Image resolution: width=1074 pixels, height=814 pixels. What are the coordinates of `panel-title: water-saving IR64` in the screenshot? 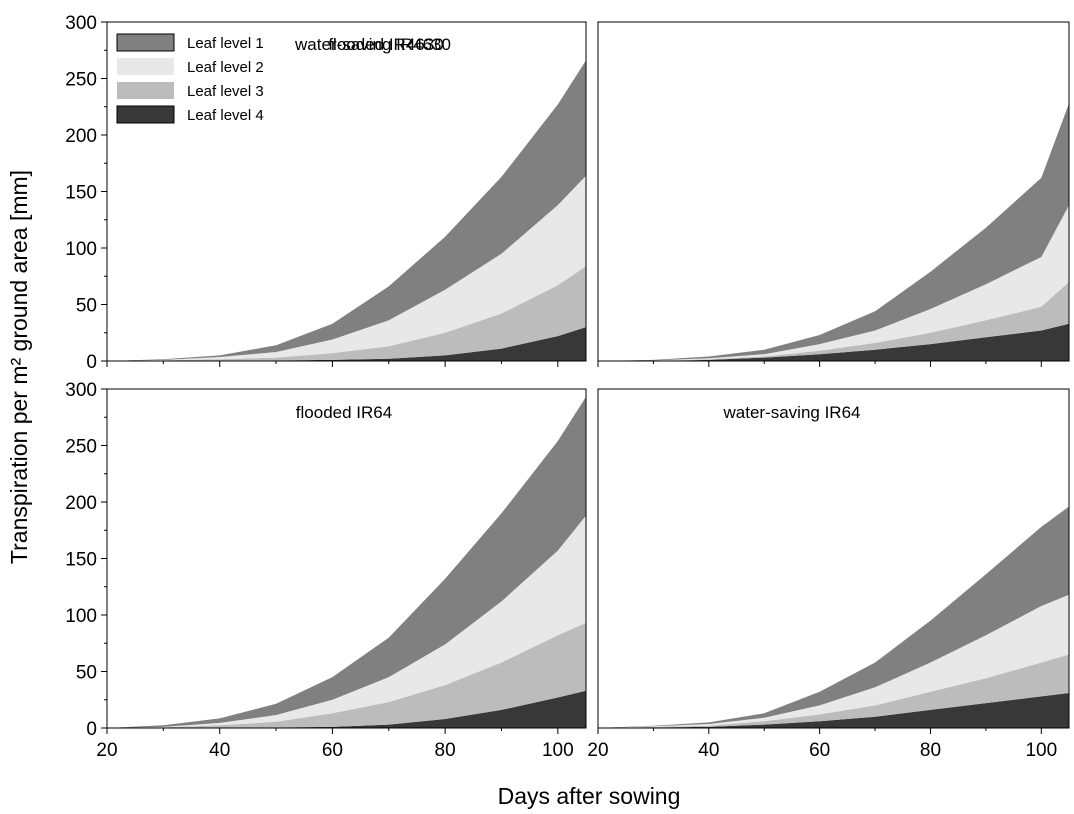 It's located at (791, 412).